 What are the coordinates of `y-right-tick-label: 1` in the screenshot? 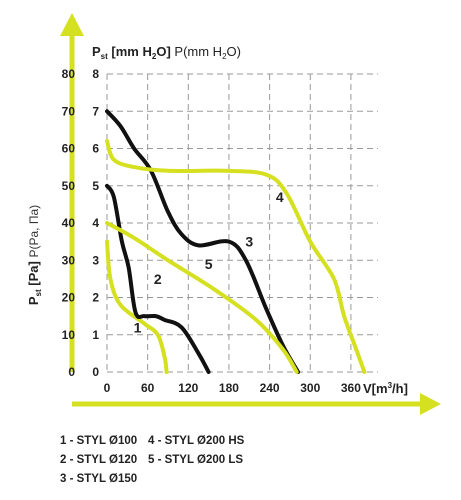 It's located at (95, 335).